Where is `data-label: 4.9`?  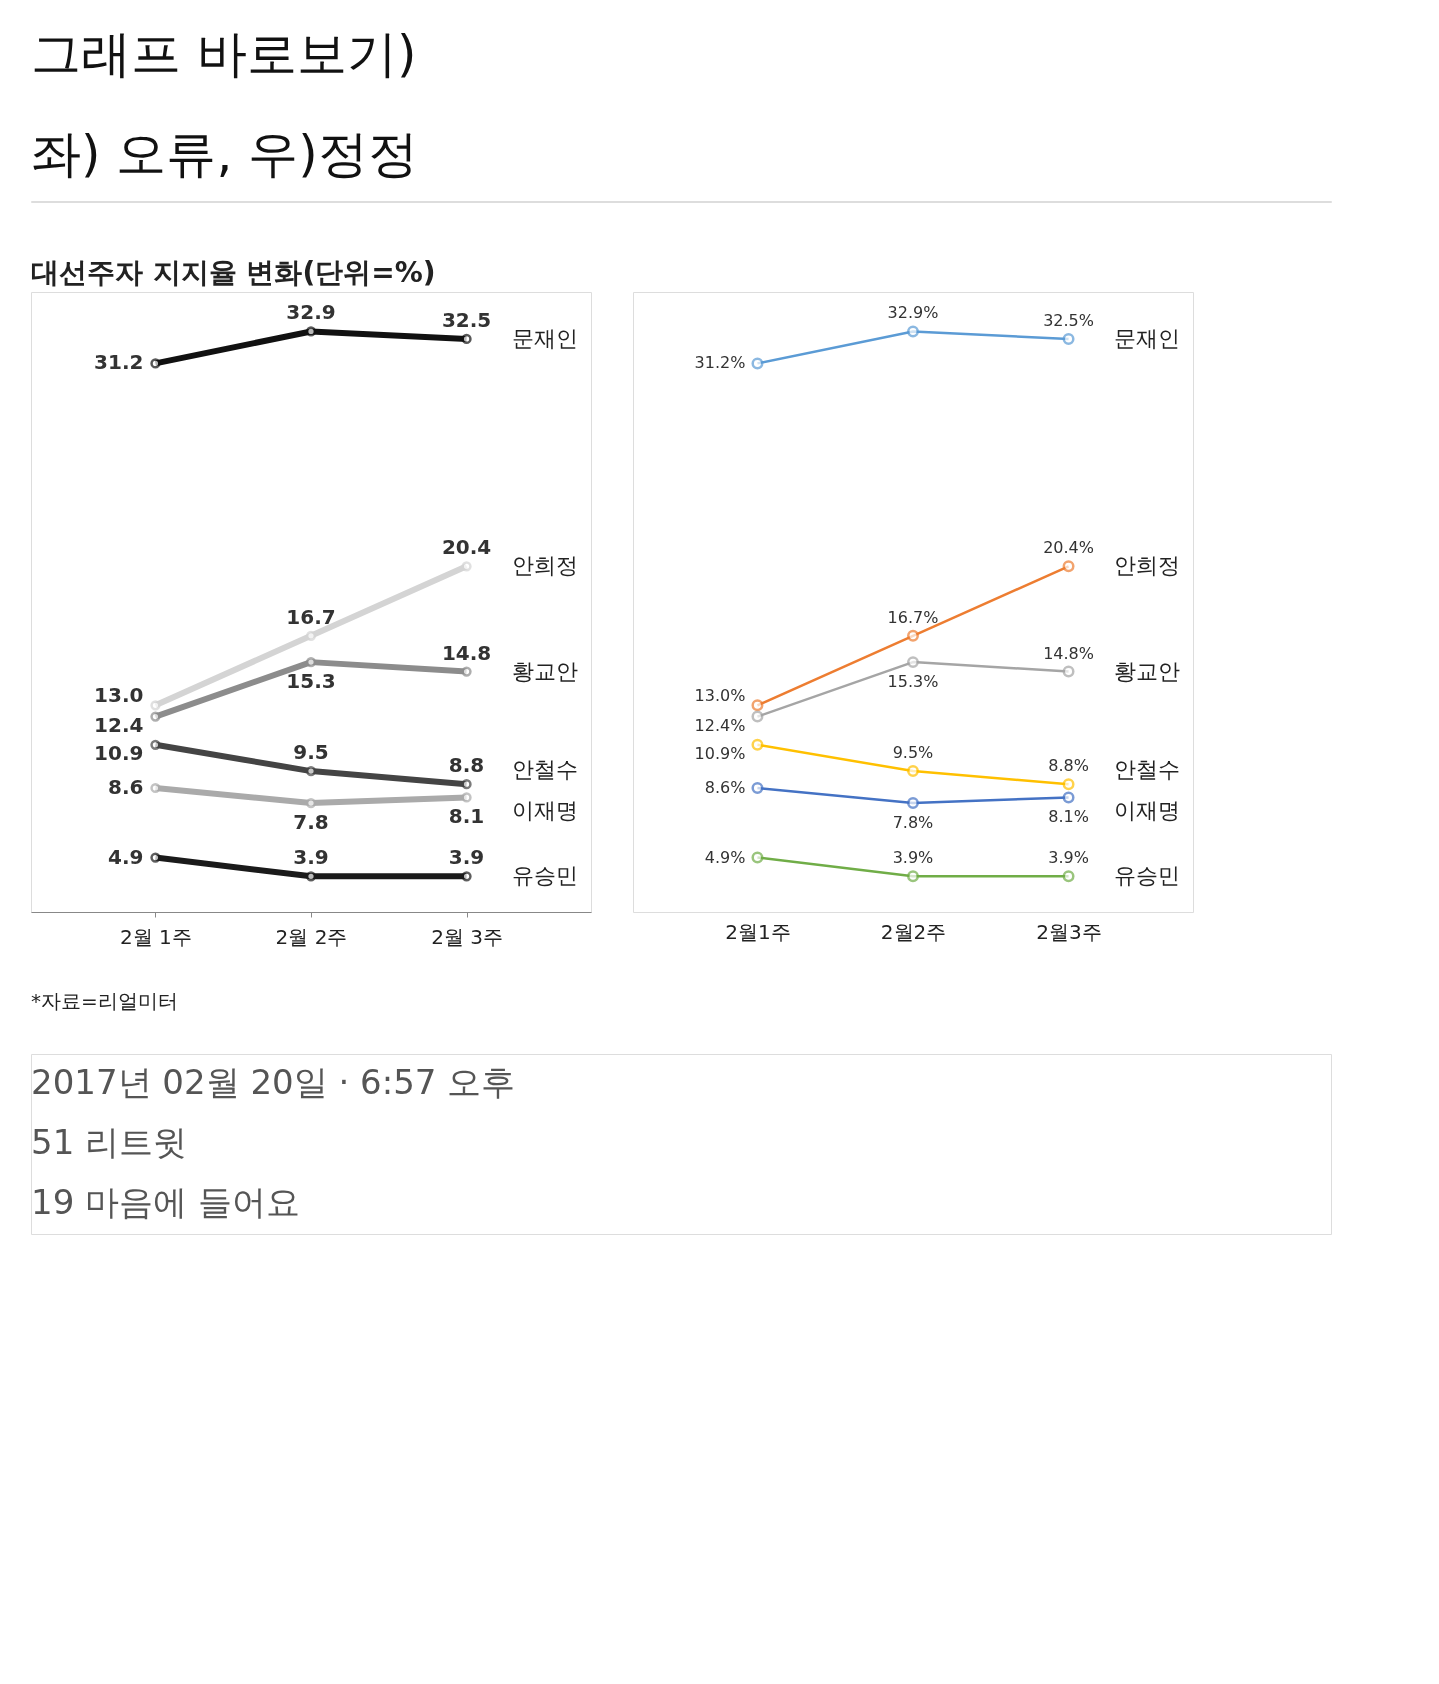
data-label: 4.9 is located at coordinates (126, 856).